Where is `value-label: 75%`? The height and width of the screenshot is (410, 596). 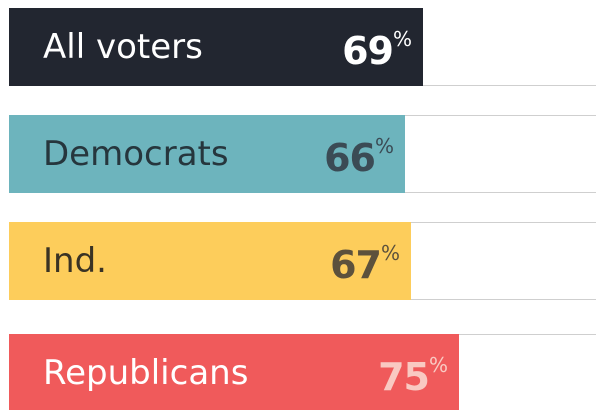
value-label: 75% is located at coordinates (412, 376).